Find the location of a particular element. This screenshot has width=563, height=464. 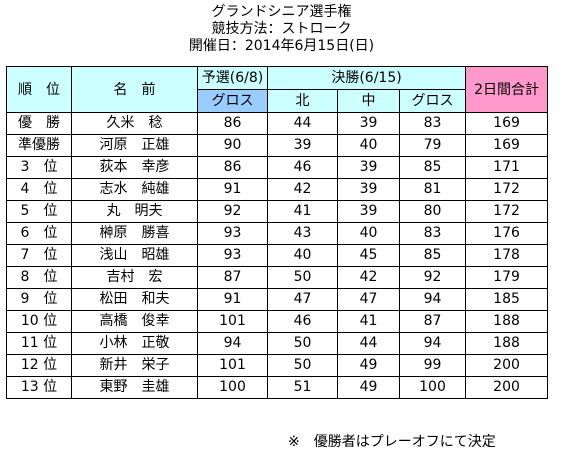

competition-method: 競技方法：ストローク is located at coordinates (281, 29).